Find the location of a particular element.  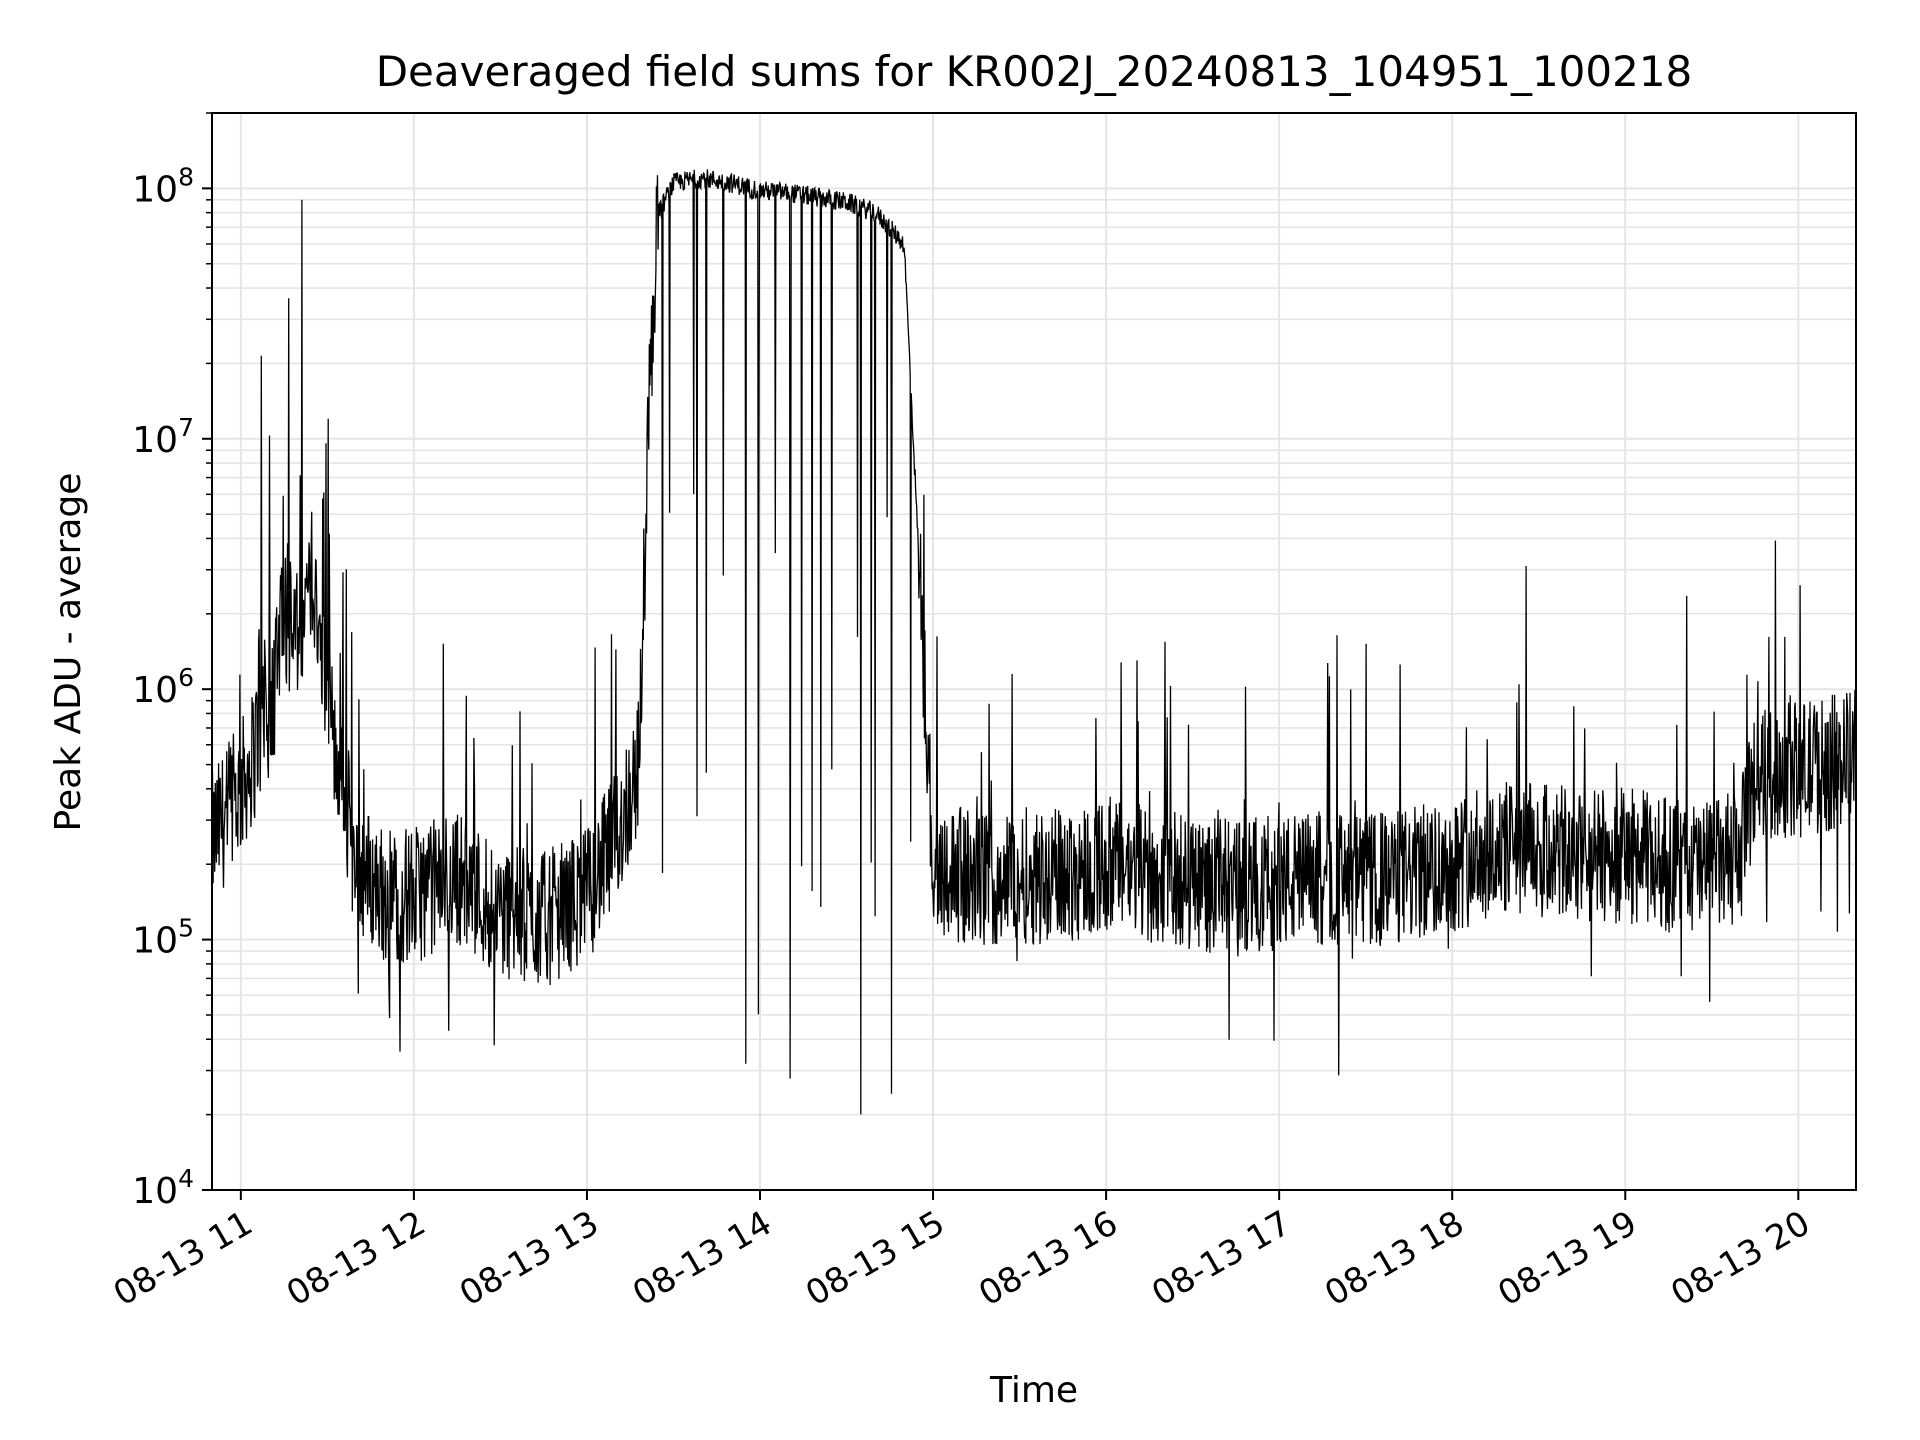

y-tick-label: 10⁴ is located at coordinates (163, 1188).